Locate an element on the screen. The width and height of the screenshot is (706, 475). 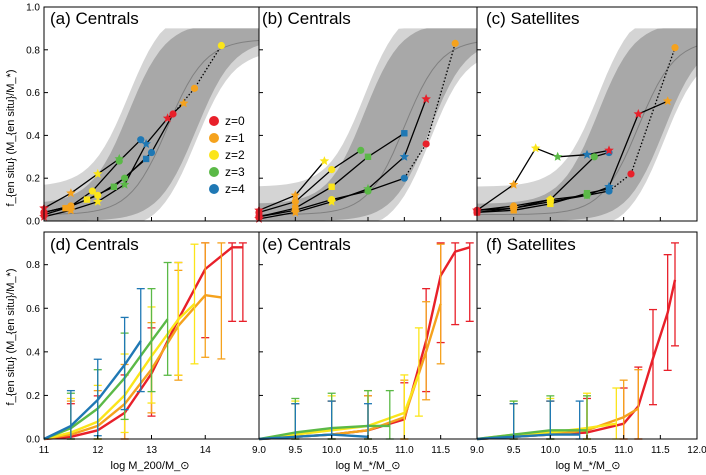
band-inner-c is located at coordinates (587, 125).